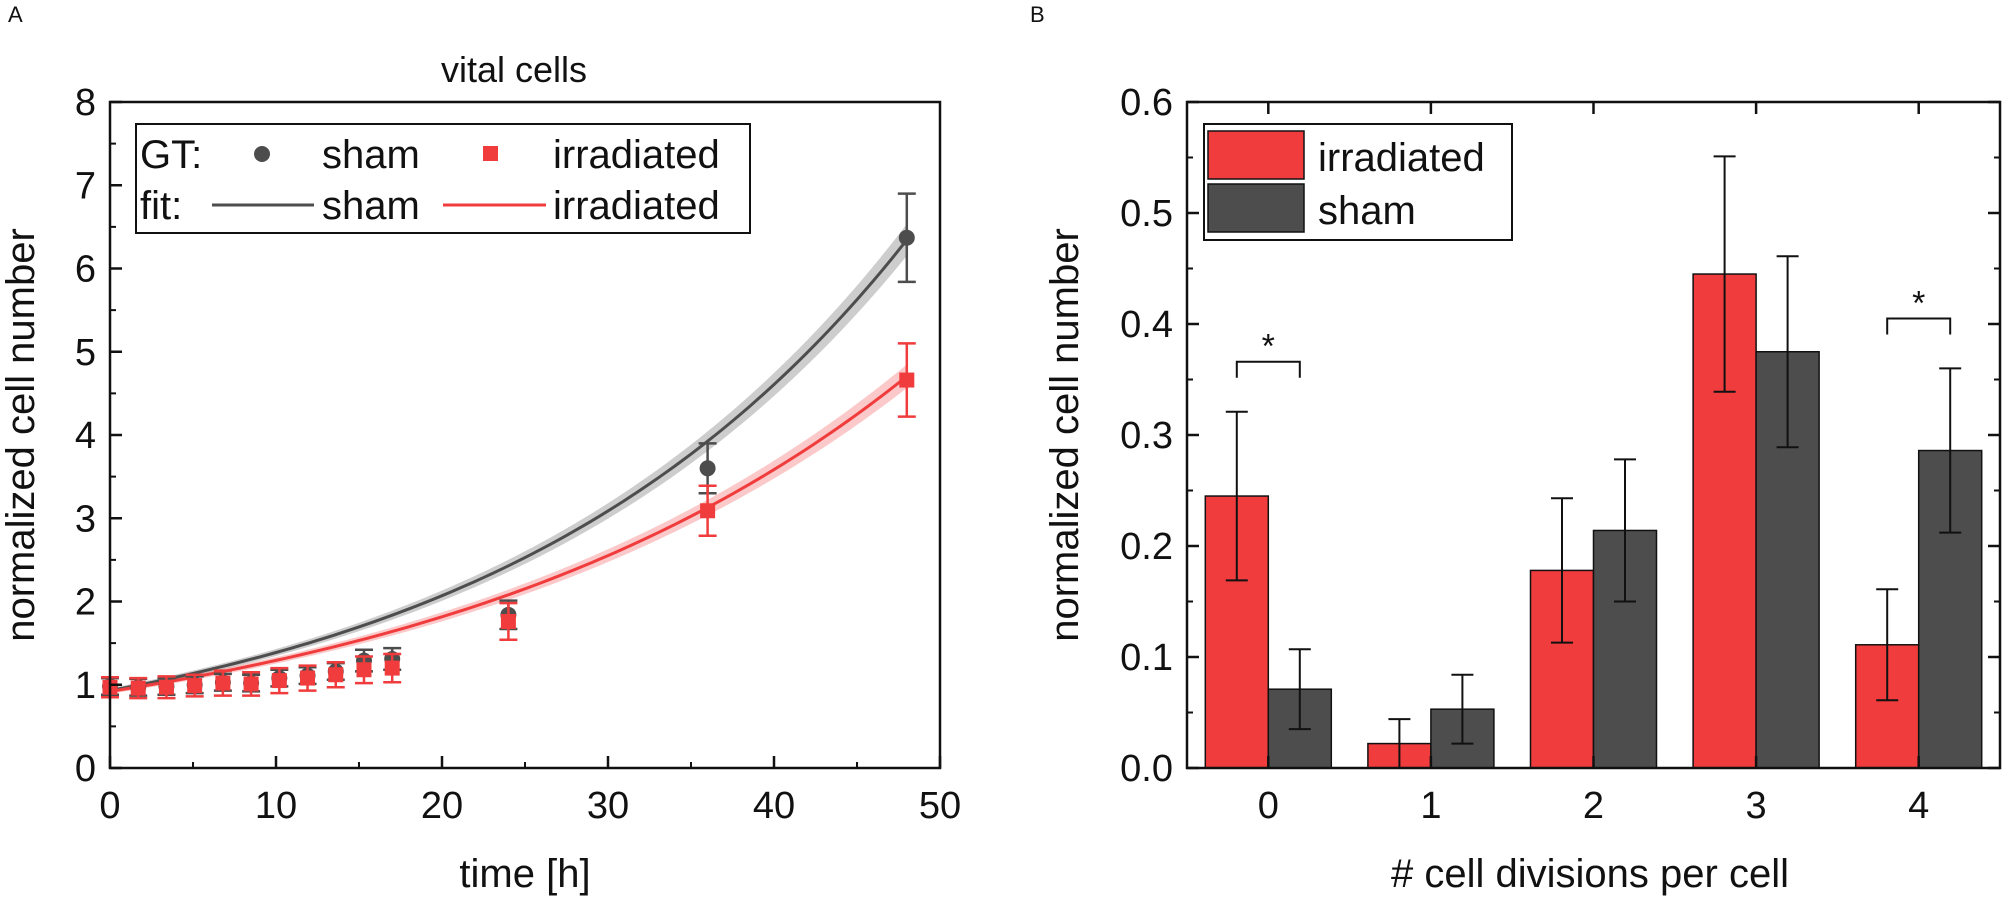  I want to click on panel-b-ytick-label: 0.0, so click(1146, 769).